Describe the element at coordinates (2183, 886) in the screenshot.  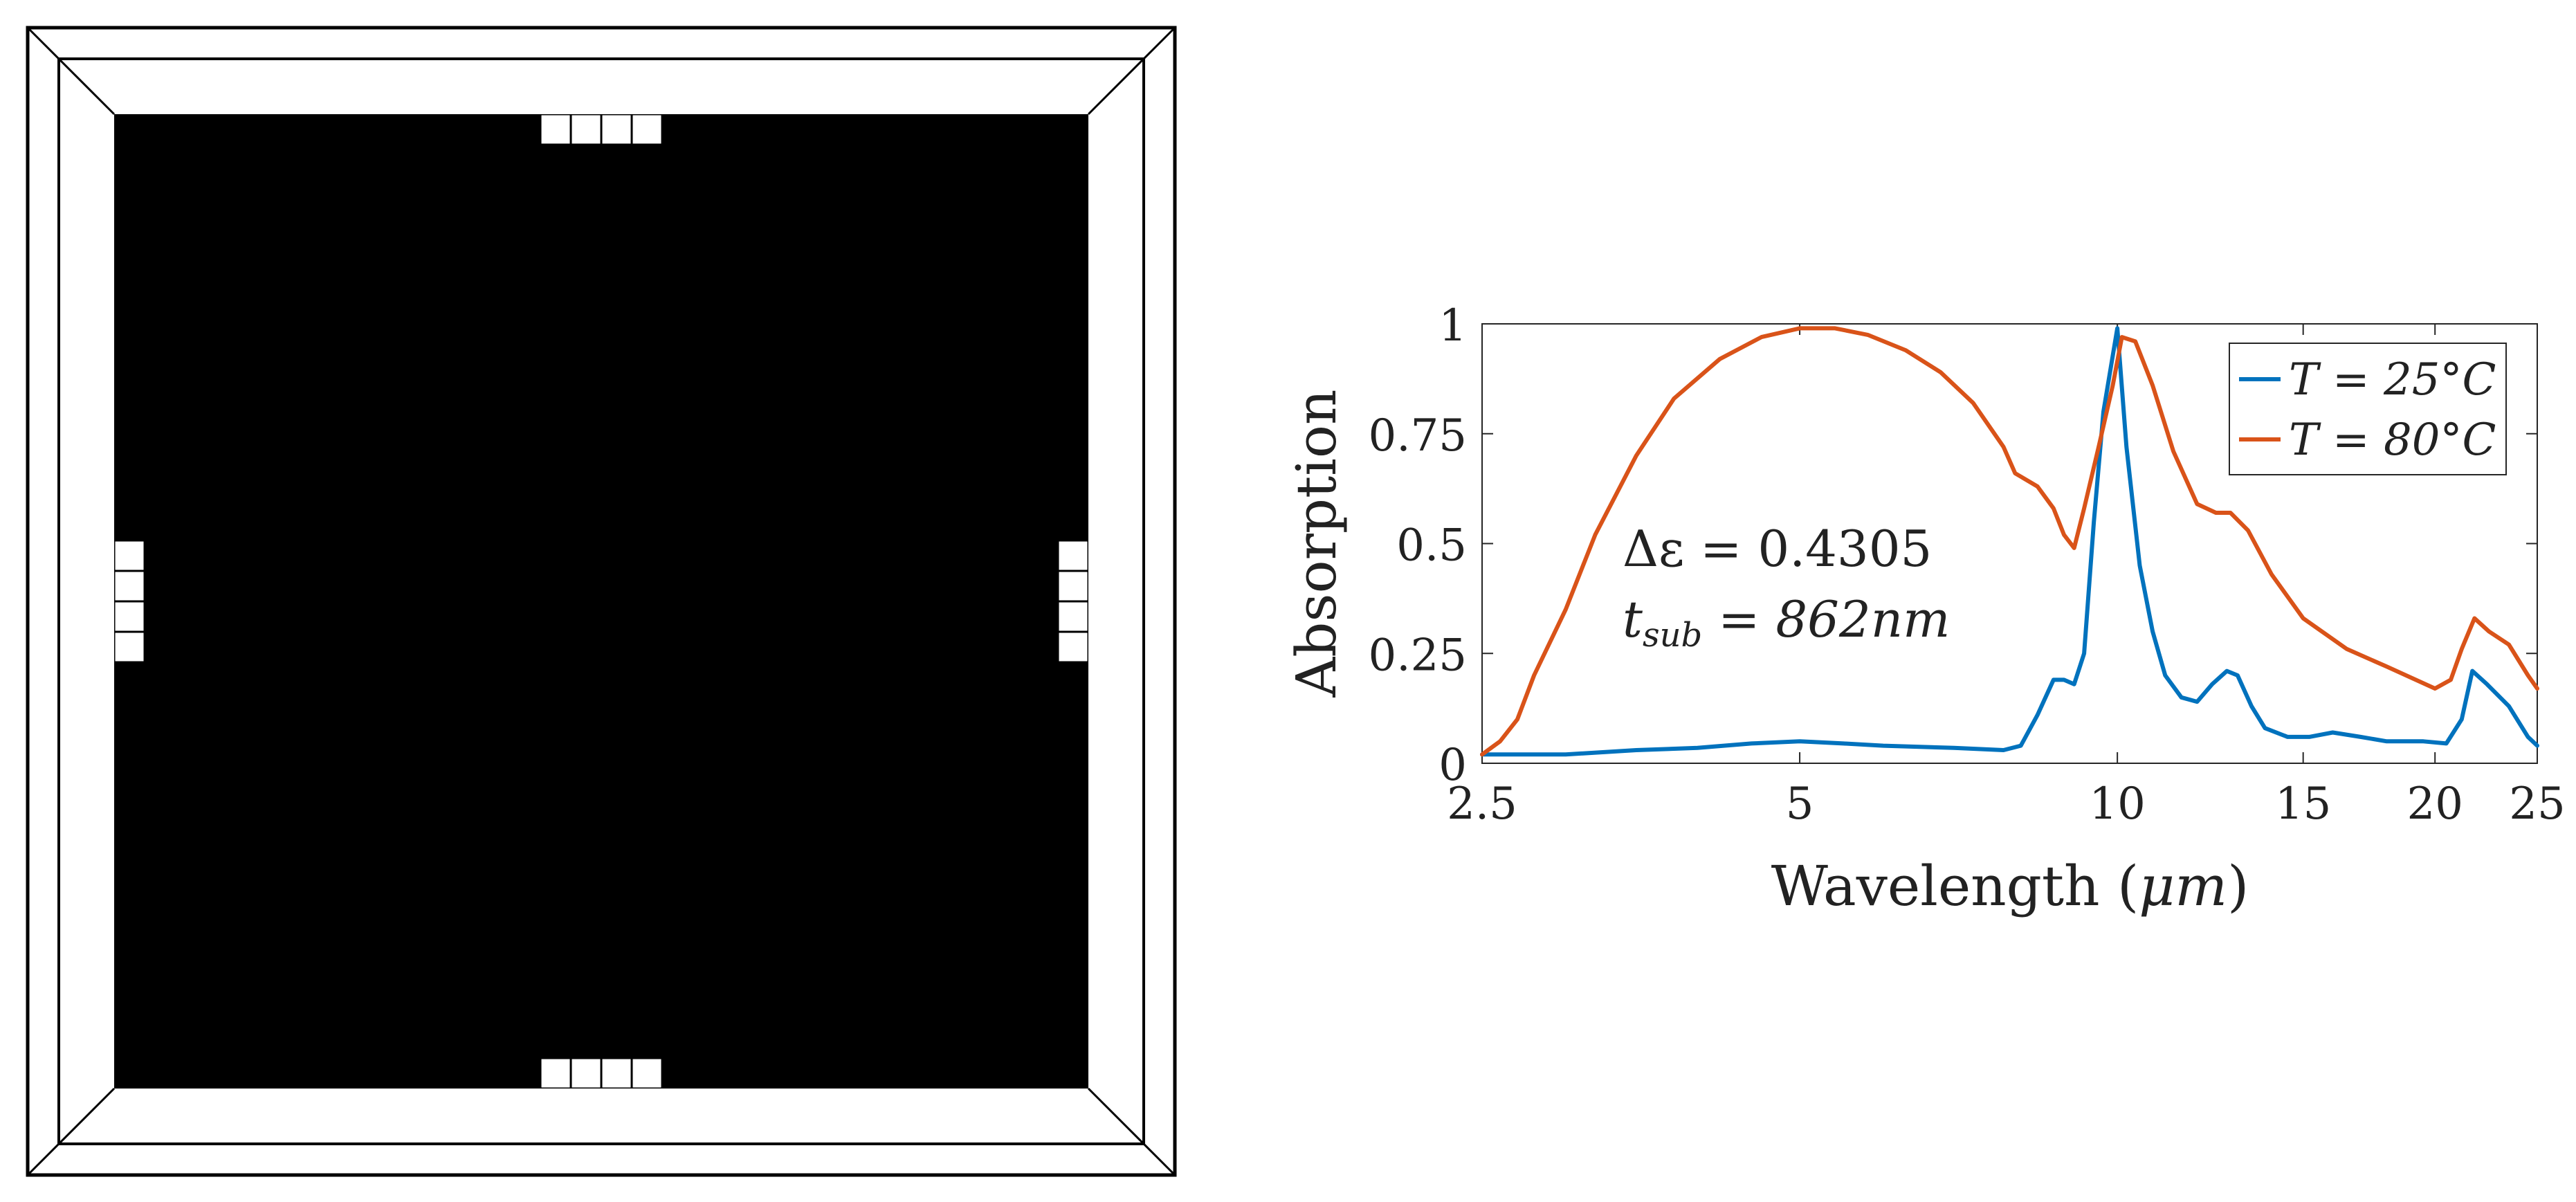
I see `x-axis-unit: μm` at that location.